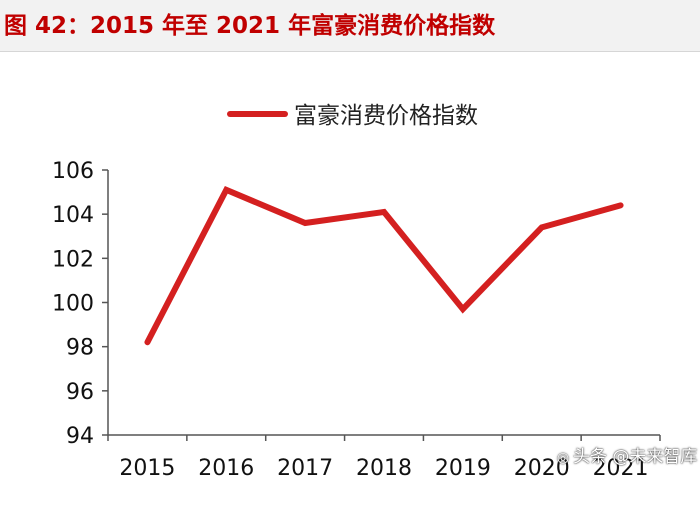 The image size is (700, 507). What do you see at coordinates (305, 468) in the screenshot?
I see `x-tick-label: 2017` at bounding box center [305, 468].